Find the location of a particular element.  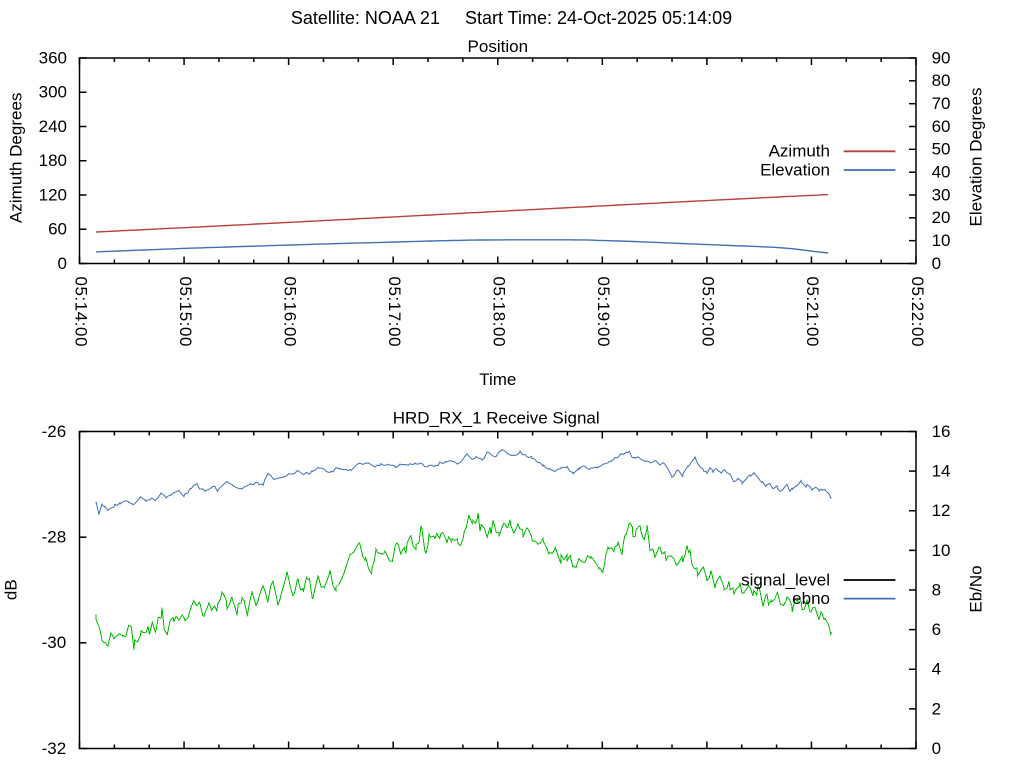

svg-text: 12 is located at coordinates (941, 510).